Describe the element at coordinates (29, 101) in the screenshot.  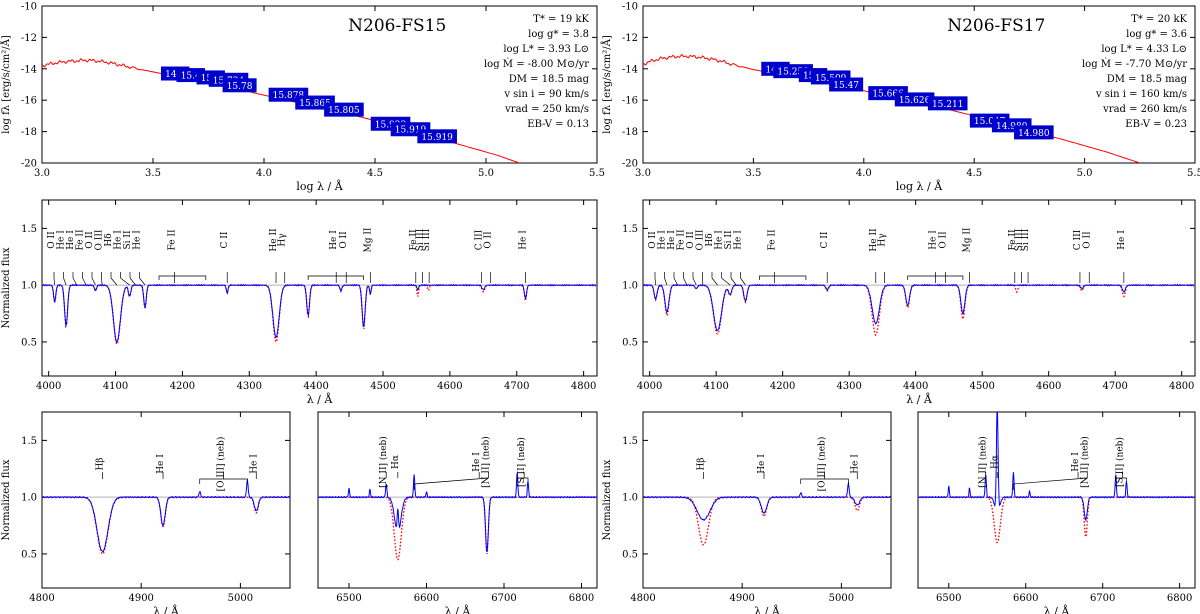
I see `sed-left-ytick-label: -16` at that location.